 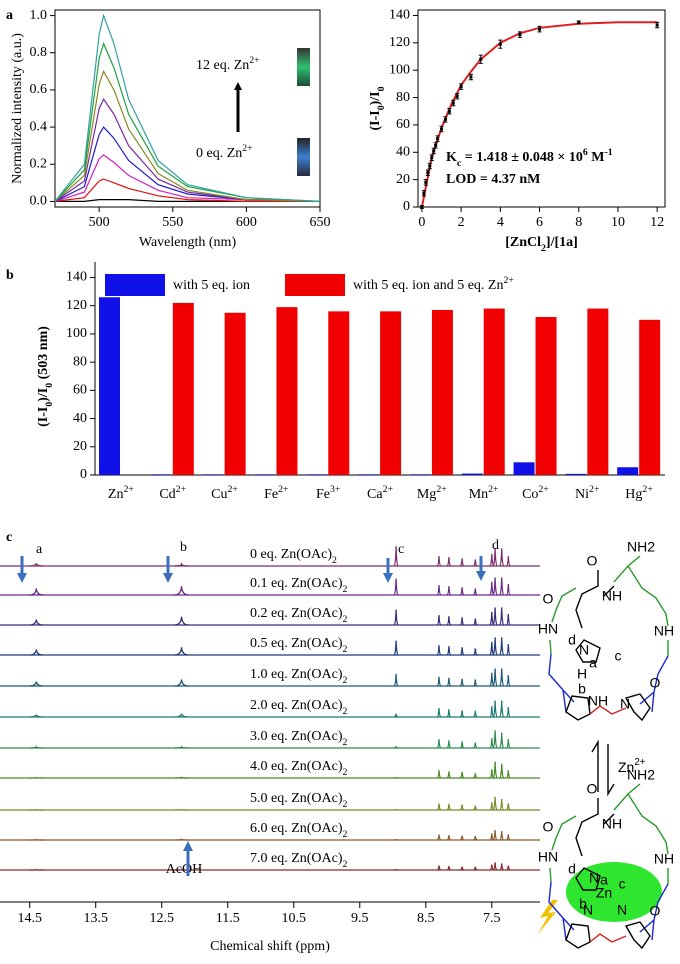 What do you see at coordinates (377, 108) in the screenshot?
I see `y-axis-label: (I-I0)/I0` at bounding box center [377, 108].